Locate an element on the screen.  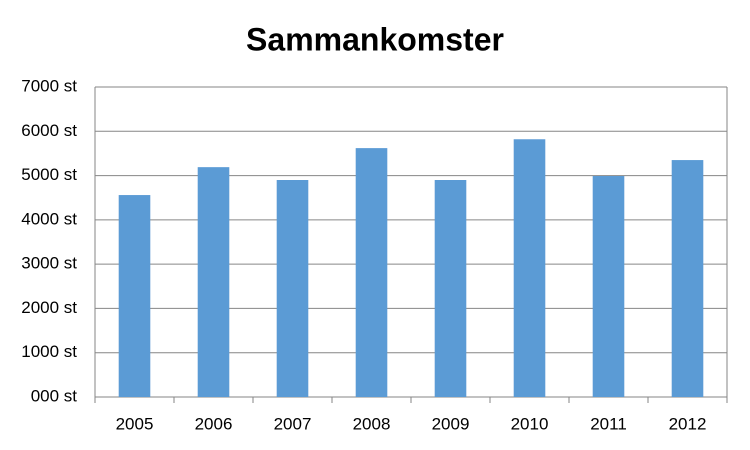
x-tick-label: 2007 is located at coordinates (293, 423).